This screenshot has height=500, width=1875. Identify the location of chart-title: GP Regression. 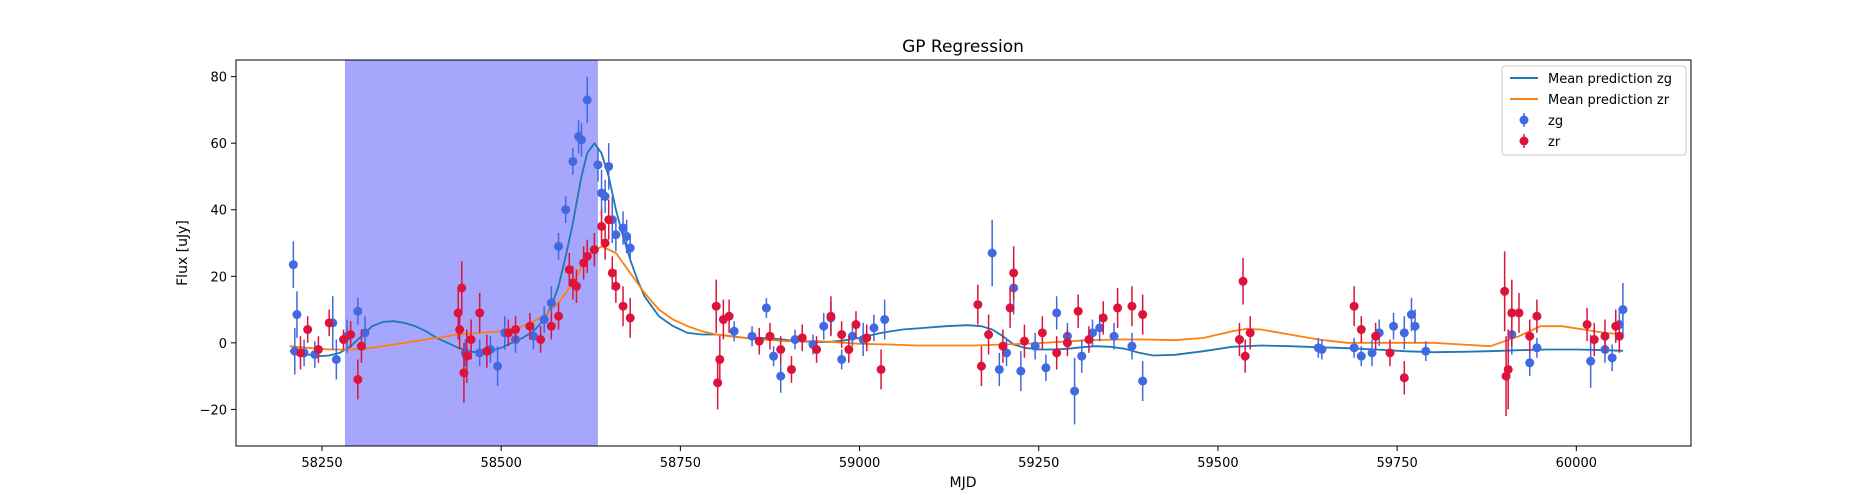
(963, 47).